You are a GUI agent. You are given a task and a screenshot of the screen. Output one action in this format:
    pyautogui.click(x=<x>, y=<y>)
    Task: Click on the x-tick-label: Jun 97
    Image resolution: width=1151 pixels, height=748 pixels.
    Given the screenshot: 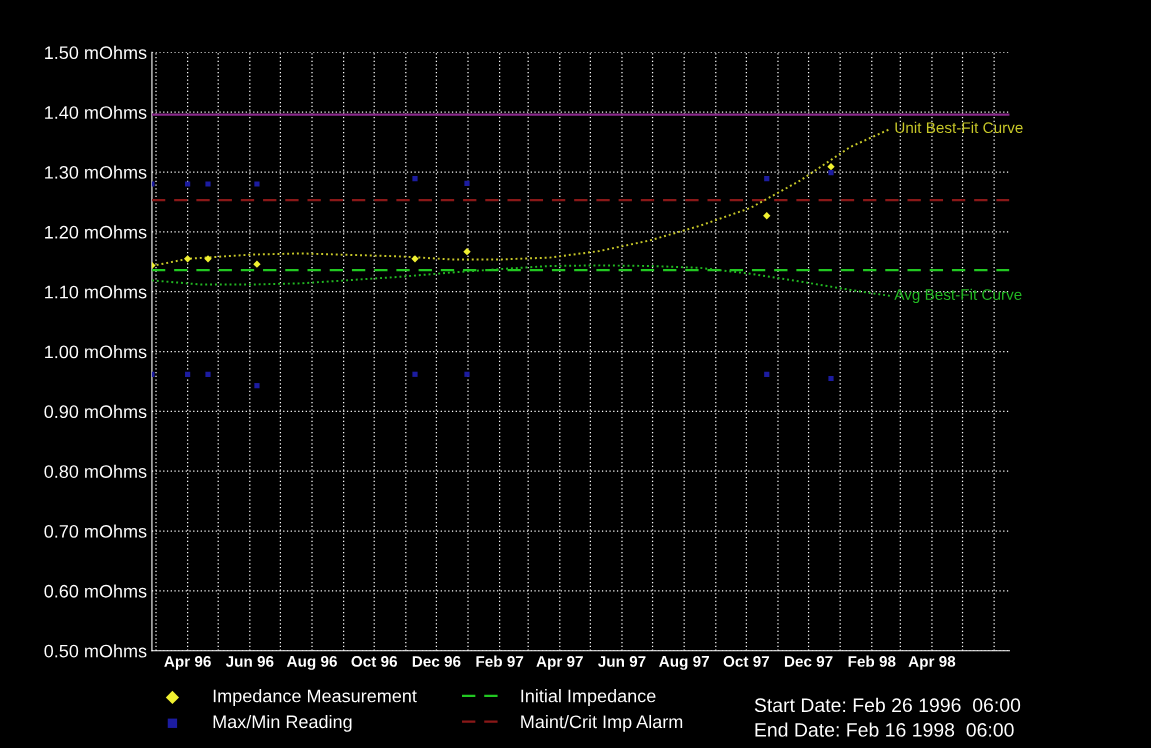 What is the action you would take?
    pyautogui.click(x=622, y=661)
    